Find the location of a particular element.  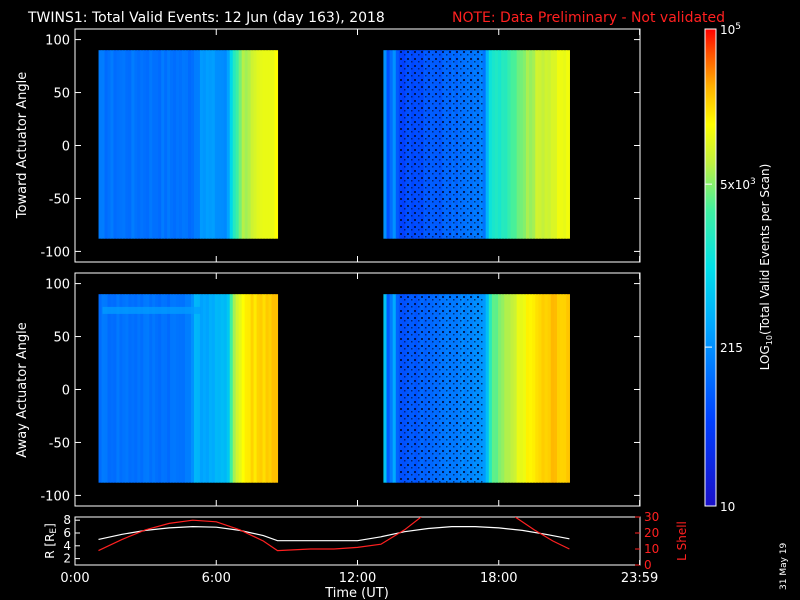

ytick-label: 100 is located at coordinates (57, 41).